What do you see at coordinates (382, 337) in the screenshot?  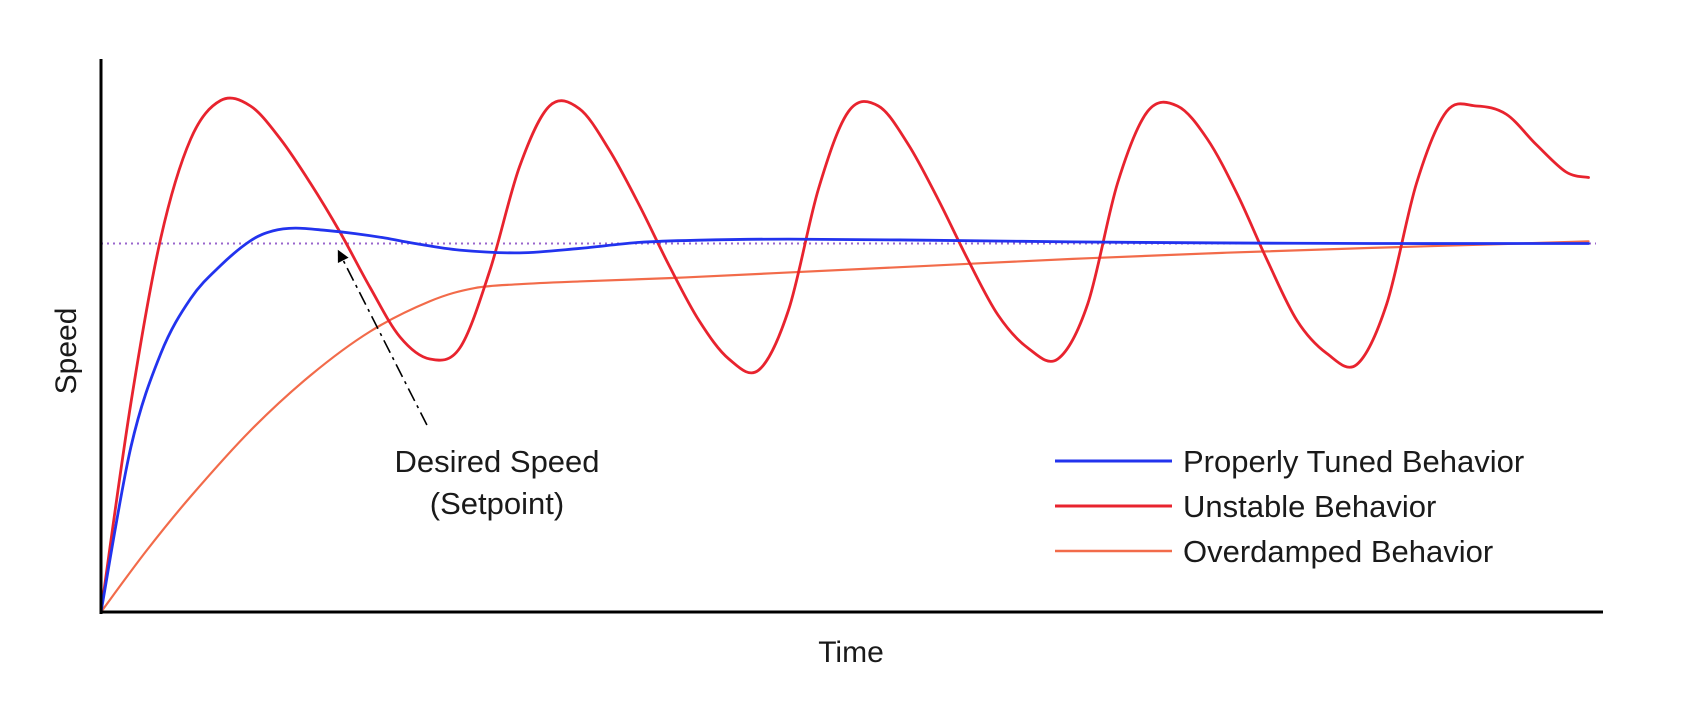 I see `annotation-arrow` at bounding box center [382, 337].